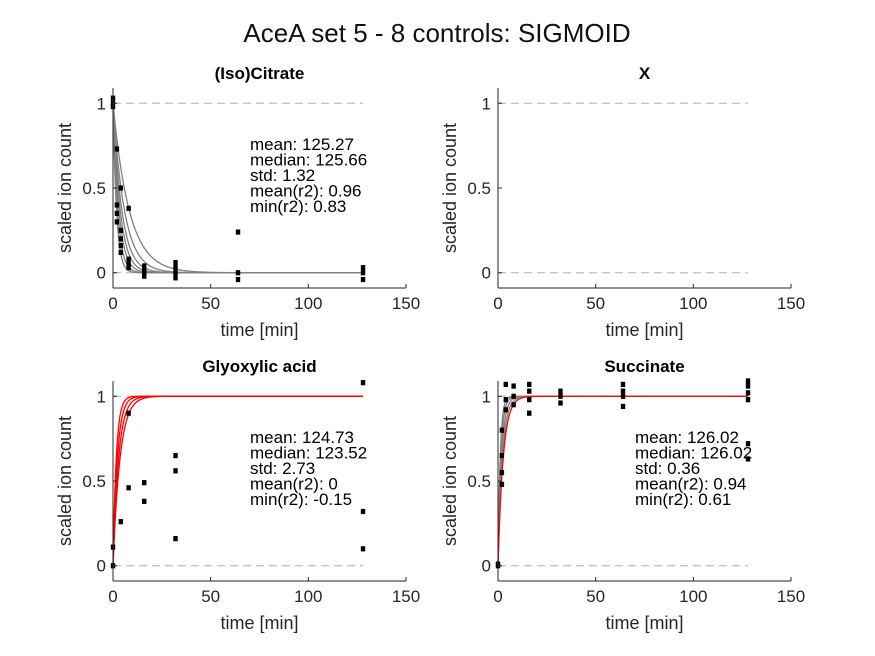  Describe the element at coordinates (497, 596) in the screenshot. I see `x-tick-label: 0` at that location.